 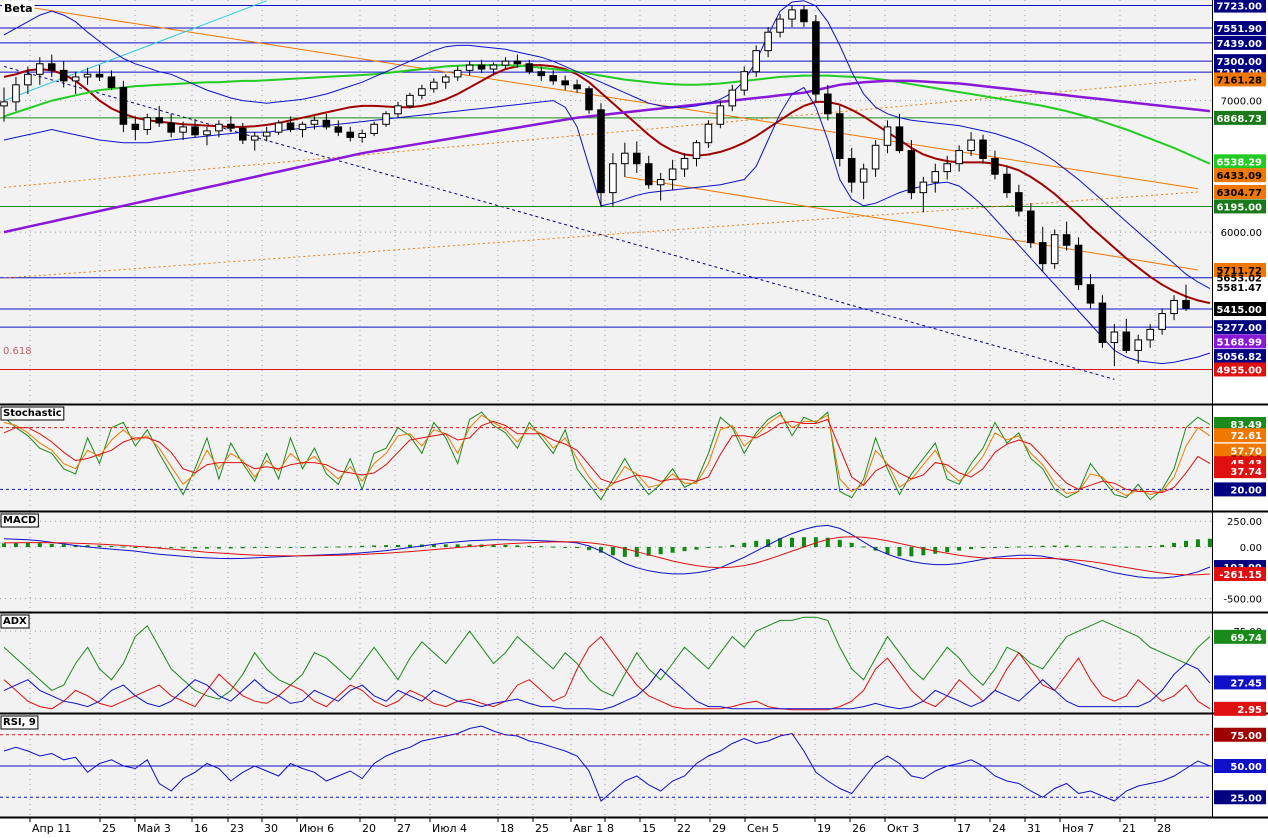 I want to click on price-panel-title: Beta, so click(x=18, y=8).